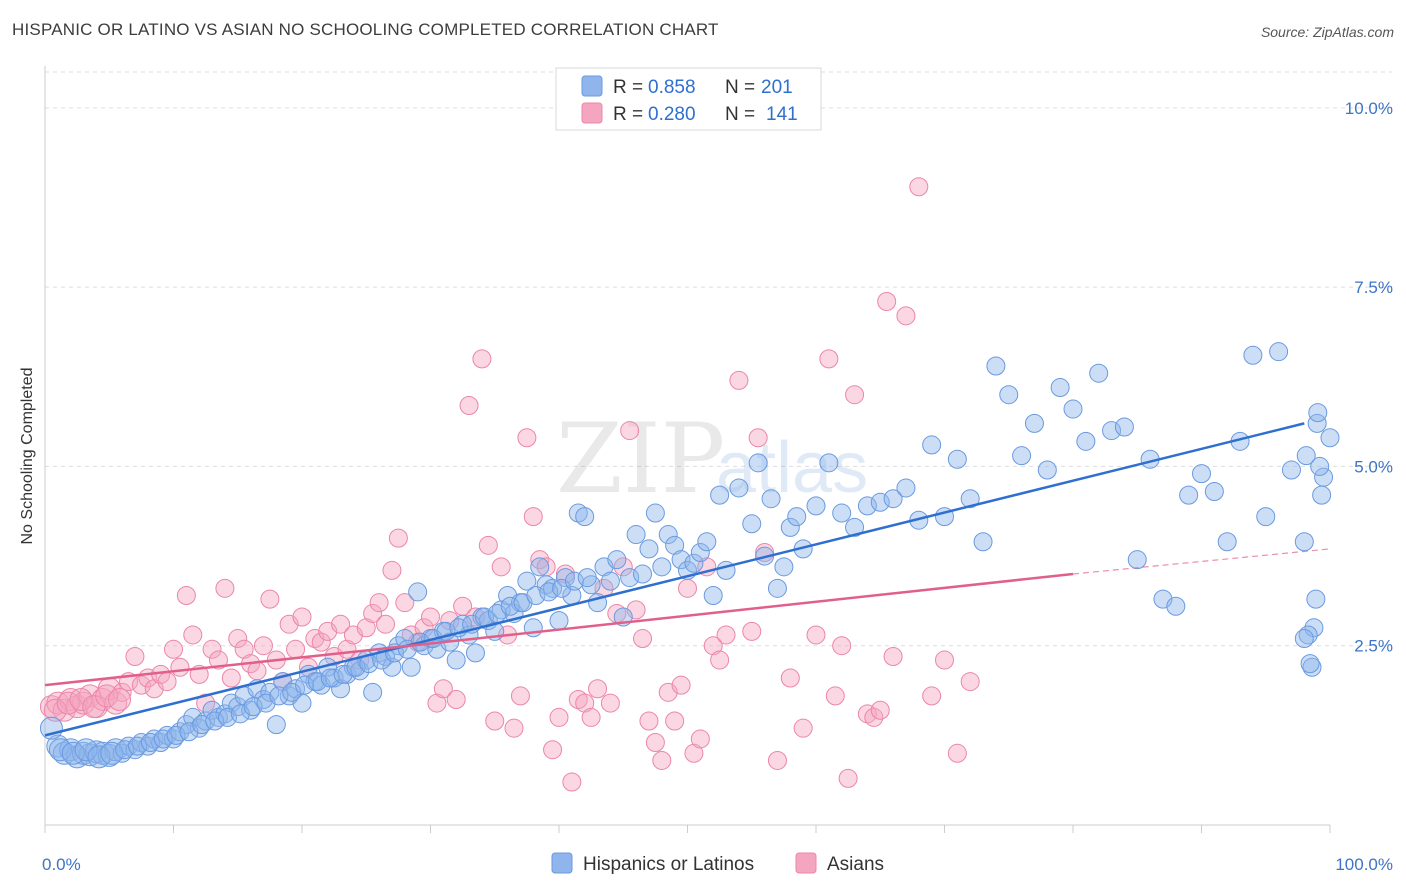 This screenshot has width=1406, height=892. I want to click on legend-swatch-asian, so click(806, 863).